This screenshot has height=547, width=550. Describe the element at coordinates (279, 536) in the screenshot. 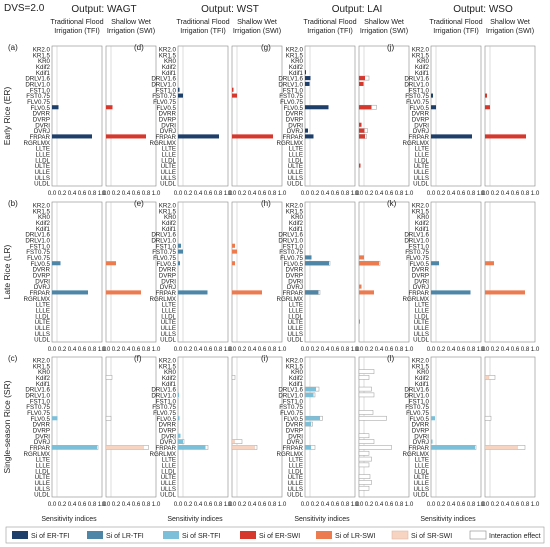

I see `legend-label: Si of ER-SWI` at that location.